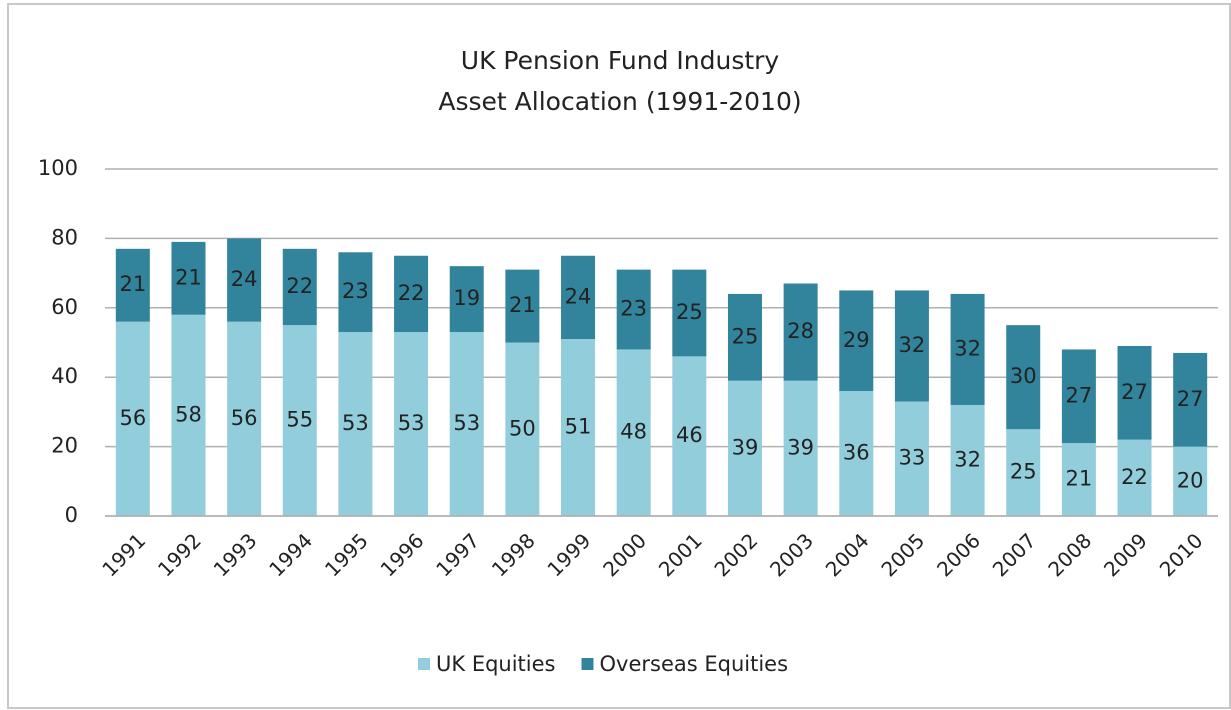  I want to click on data-label: 33, so click(912, 458).